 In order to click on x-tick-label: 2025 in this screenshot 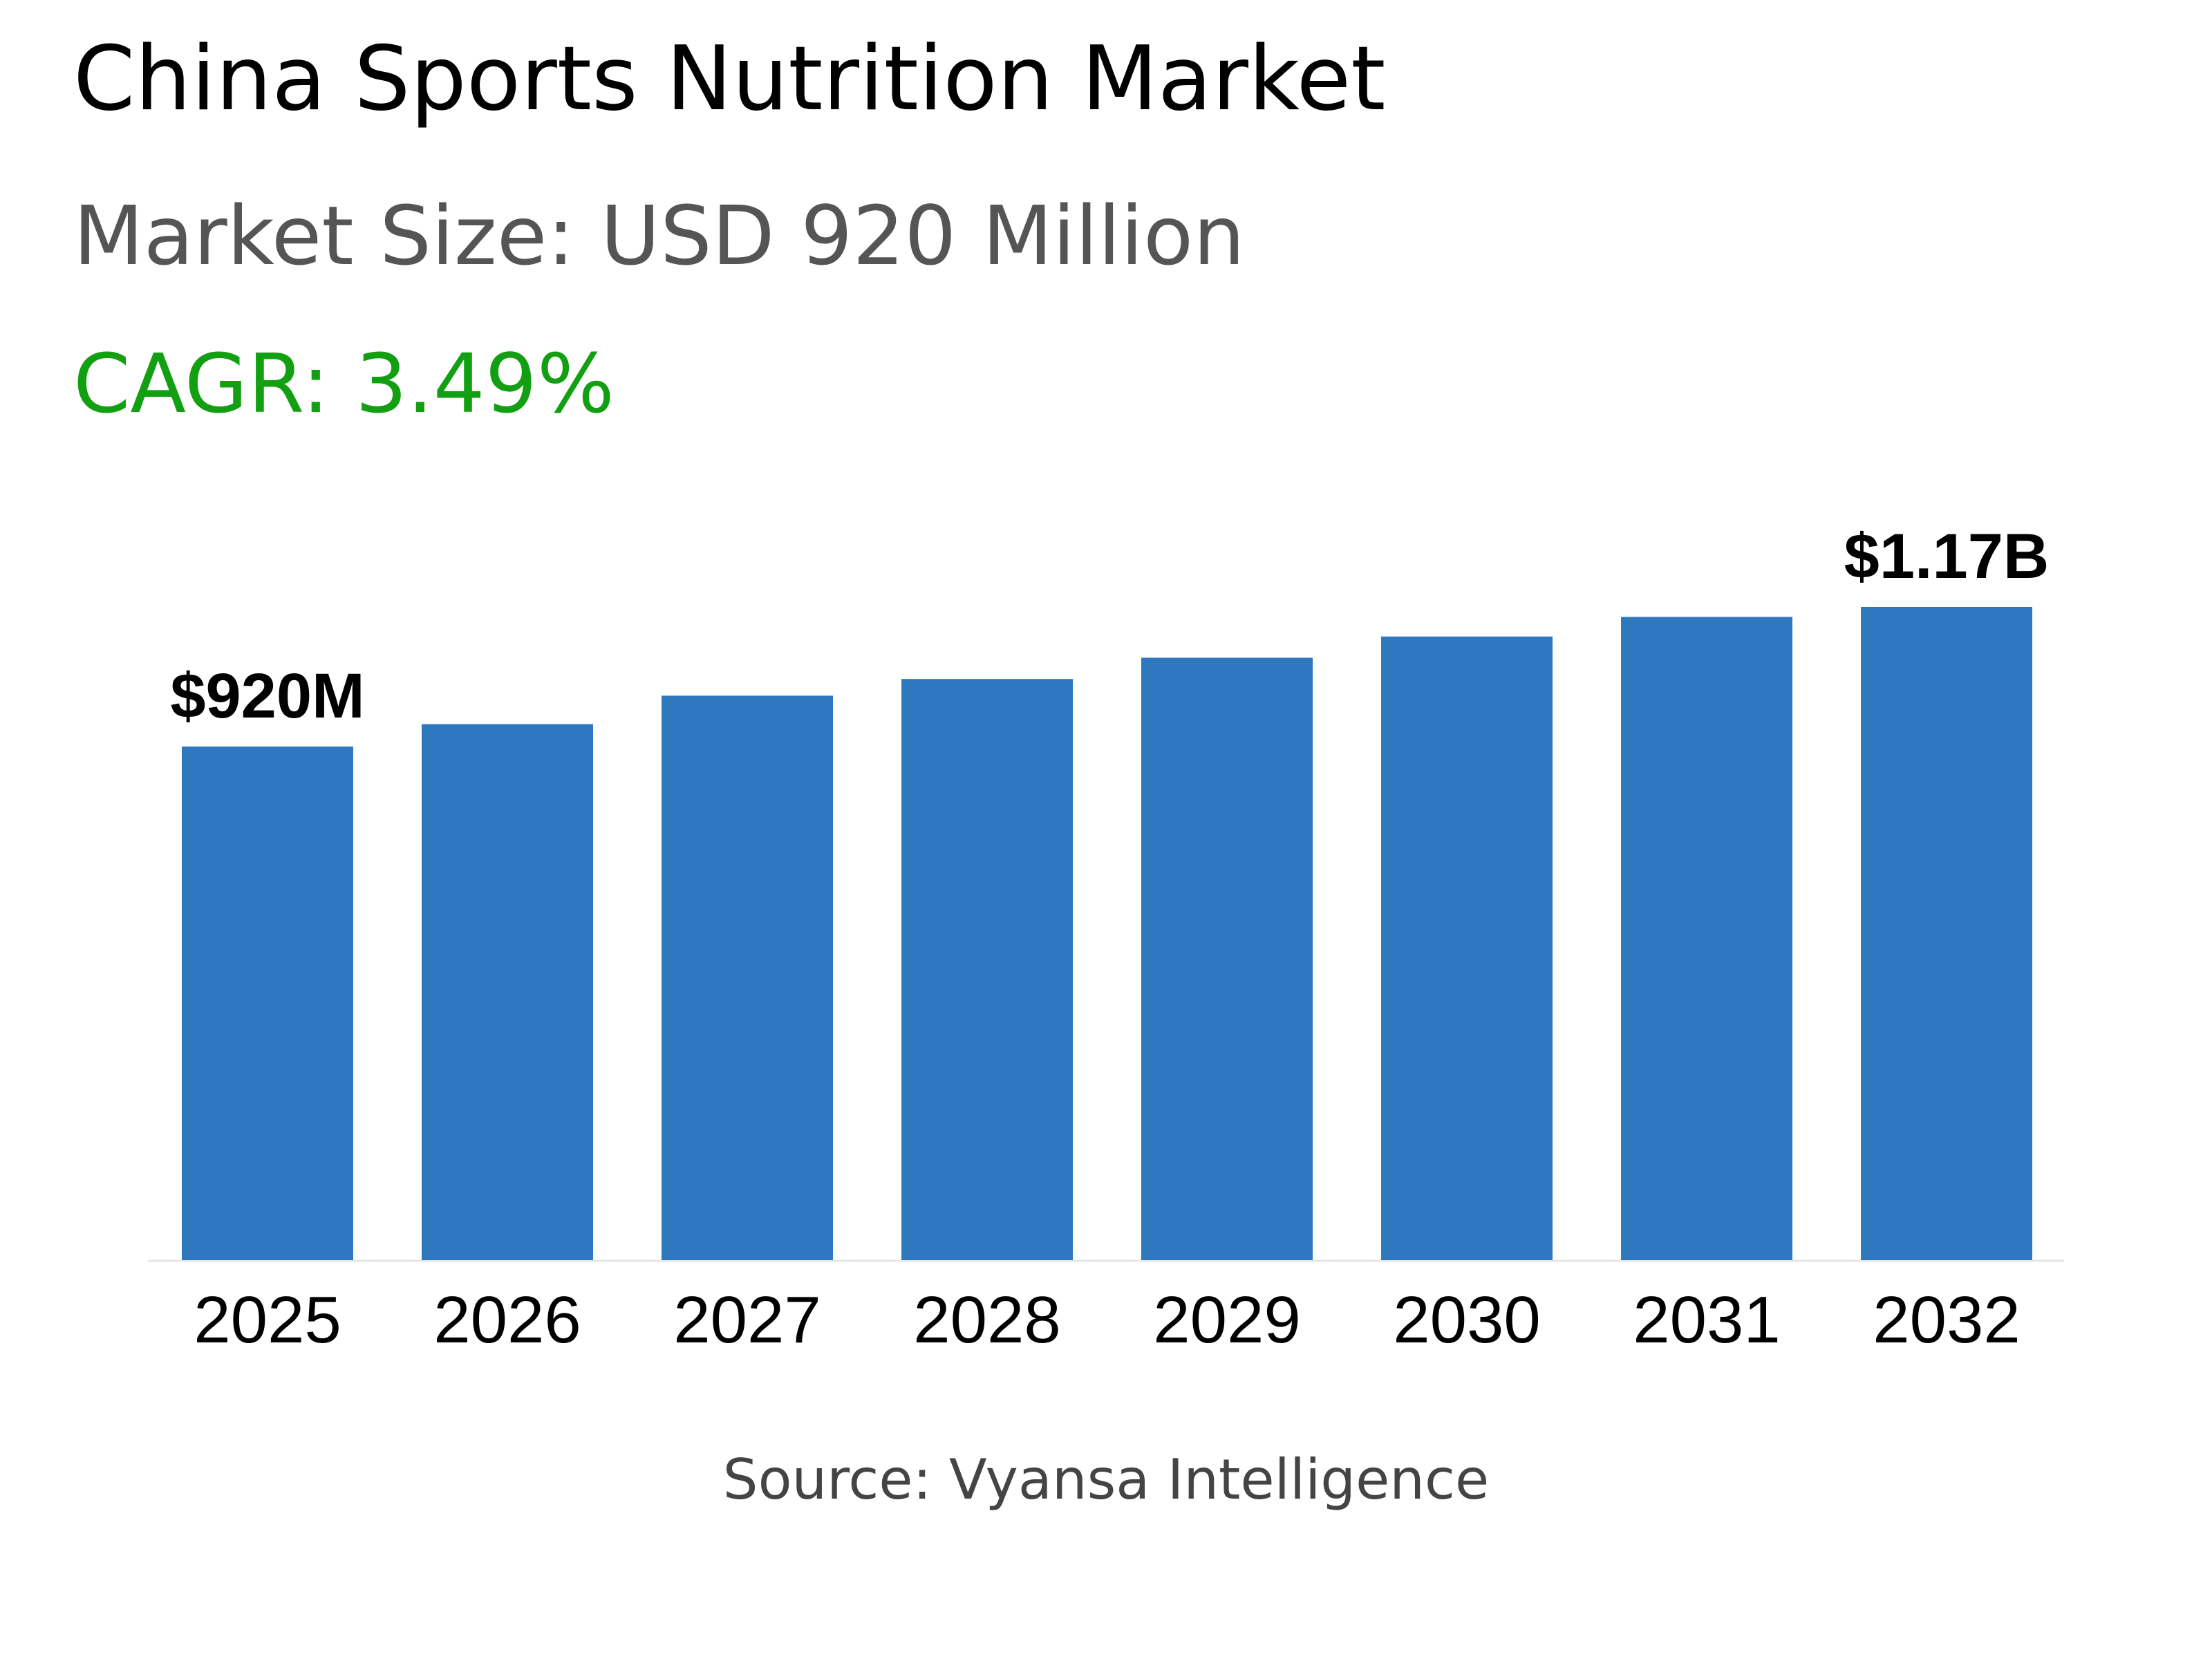, I will do `click(267, 1320)`.